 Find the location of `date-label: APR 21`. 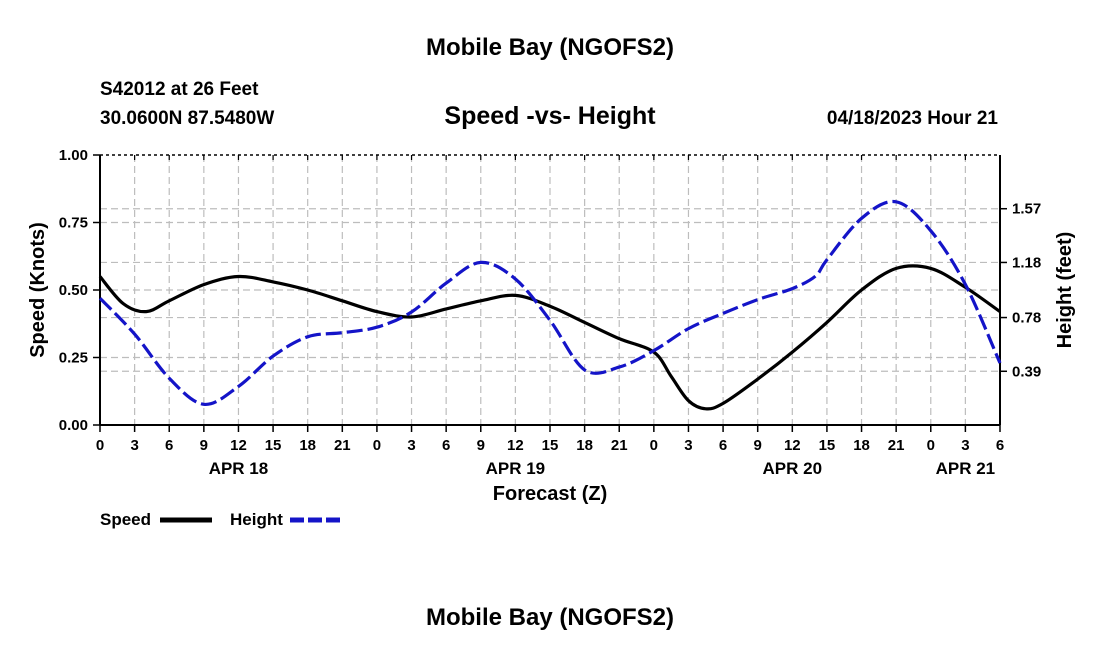

date-label: APR 21 is located at coordinates (966, 468).